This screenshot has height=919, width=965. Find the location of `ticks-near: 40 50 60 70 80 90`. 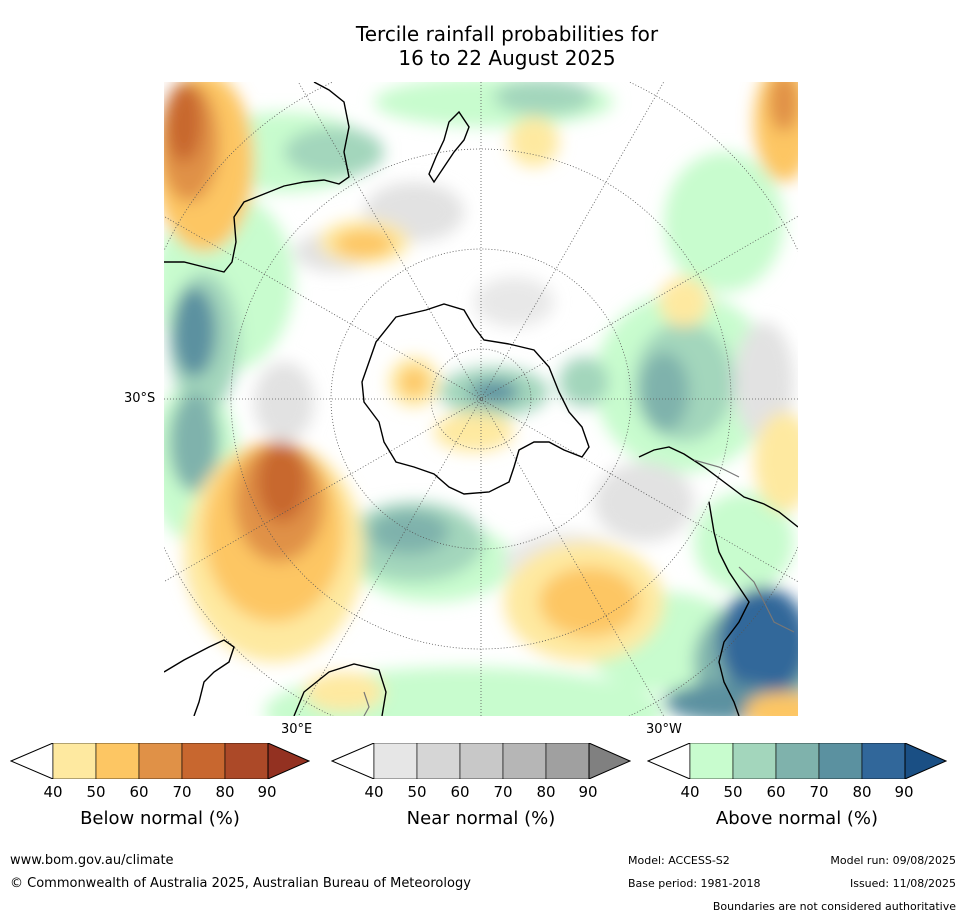

ticks-near: 40 50 60 70 80 90 is located at coordinates (481, 793).